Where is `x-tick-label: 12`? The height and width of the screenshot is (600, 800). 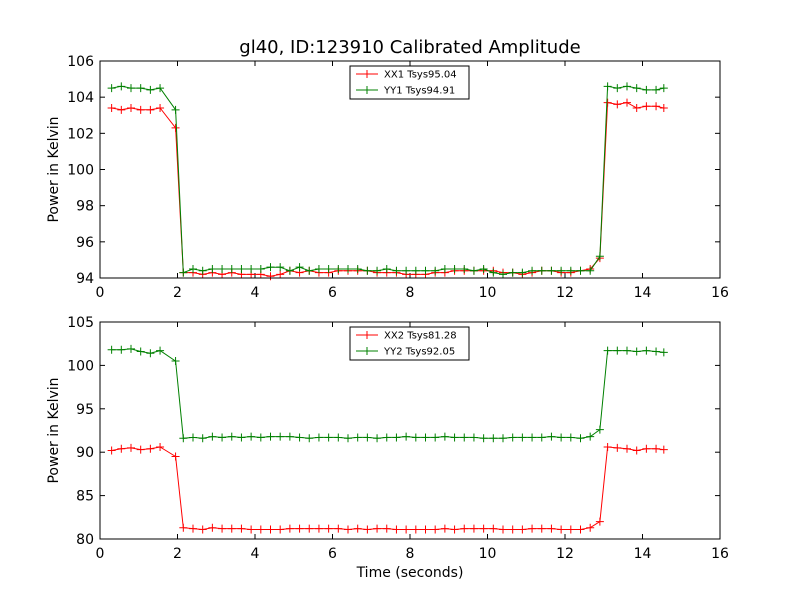 x-tick-label: 12 is located at coordinates (565, 554).